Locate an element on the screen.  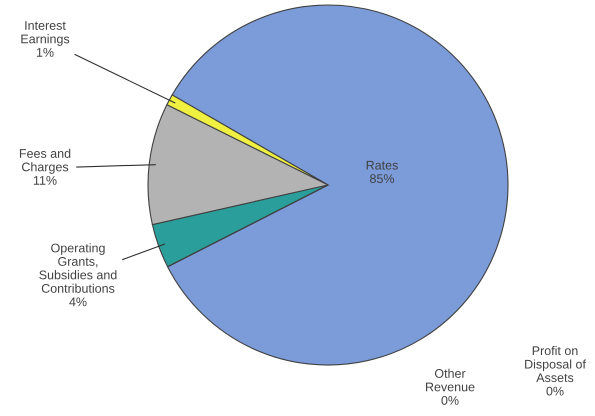
data-label: 11% is located at coordinates (45, 180).